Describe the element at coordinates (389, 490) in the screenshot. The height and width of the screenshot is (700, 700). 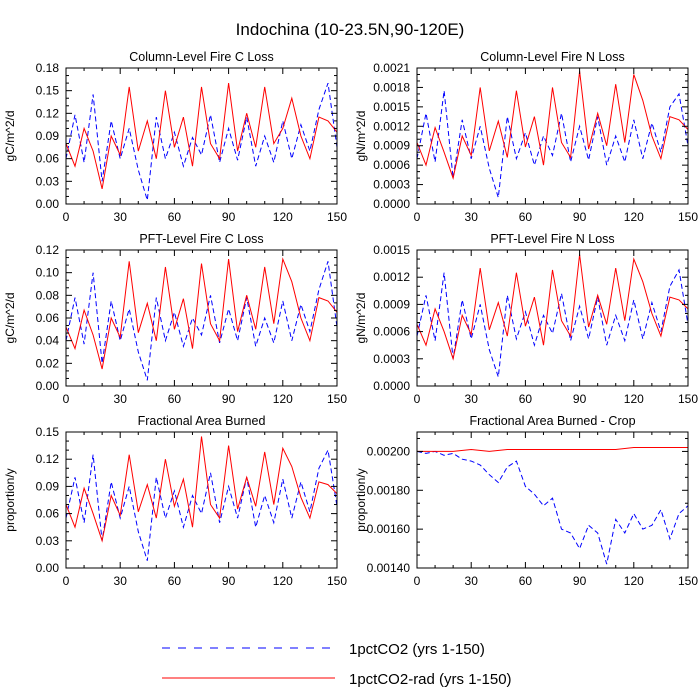
I see `y-tick-label: 0.00180` at that location.